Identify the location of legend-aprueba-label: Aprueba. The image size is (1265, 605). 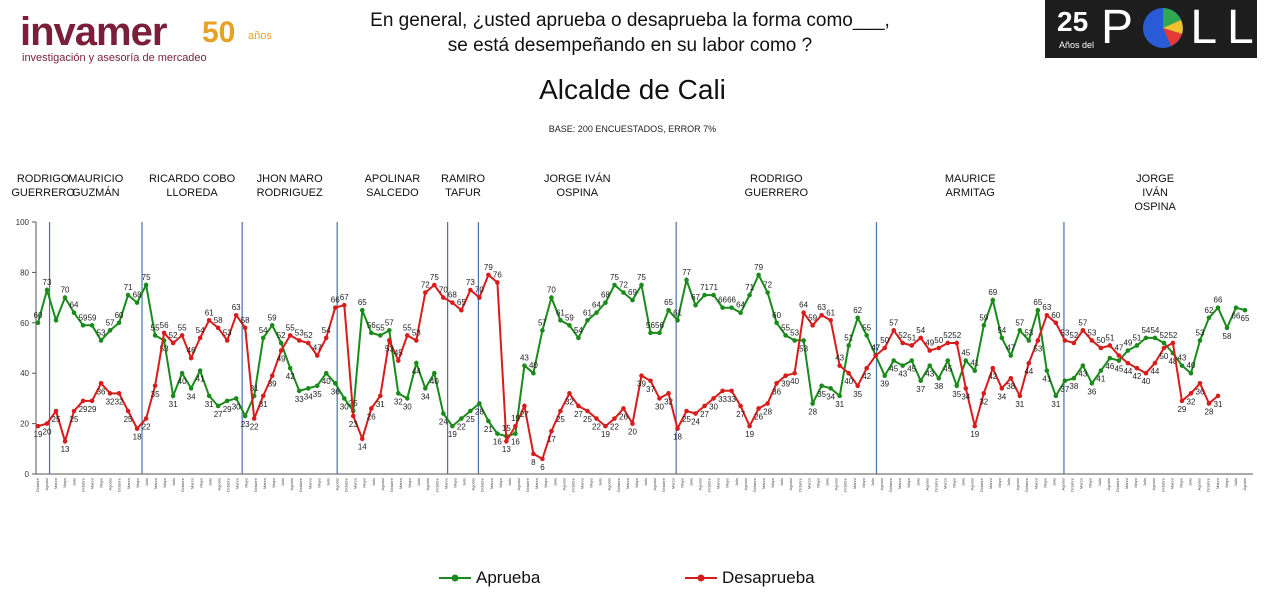
(508, 577).